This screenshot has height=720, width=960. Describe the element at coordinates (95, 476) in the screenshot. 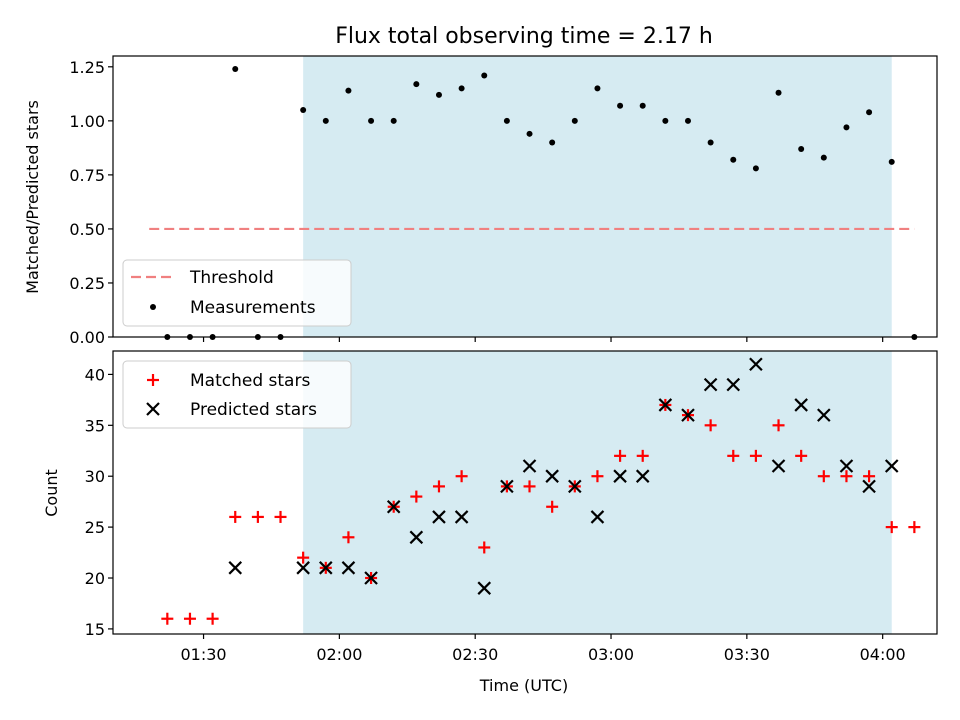

I see `y-tick-label: 30` at that location.